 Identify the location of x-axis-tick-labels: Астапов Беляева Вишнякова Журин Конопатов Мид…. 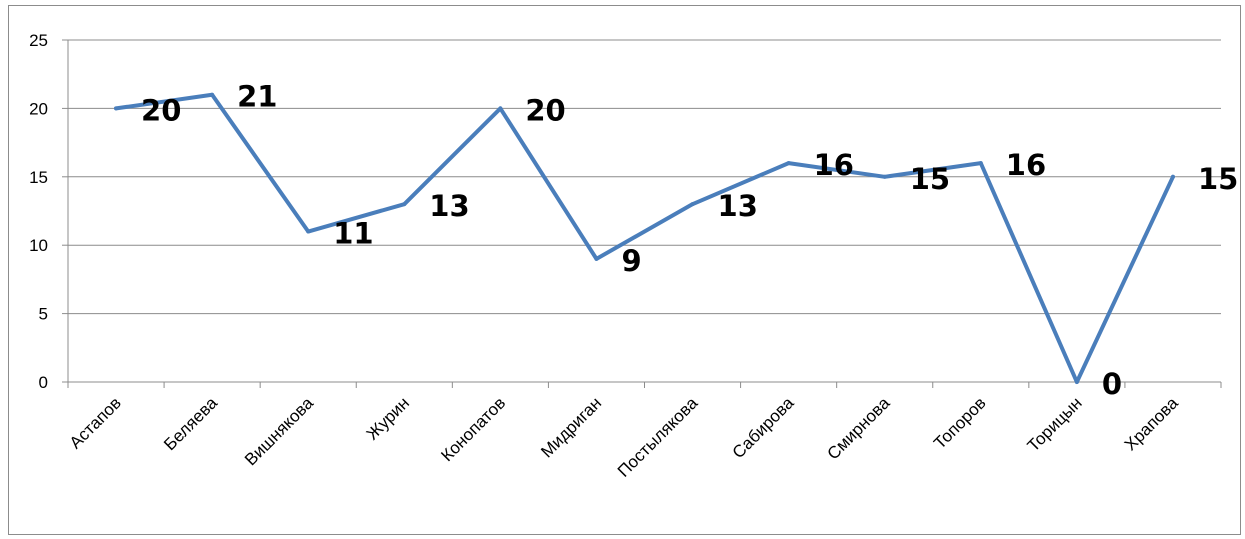
(624, 437).